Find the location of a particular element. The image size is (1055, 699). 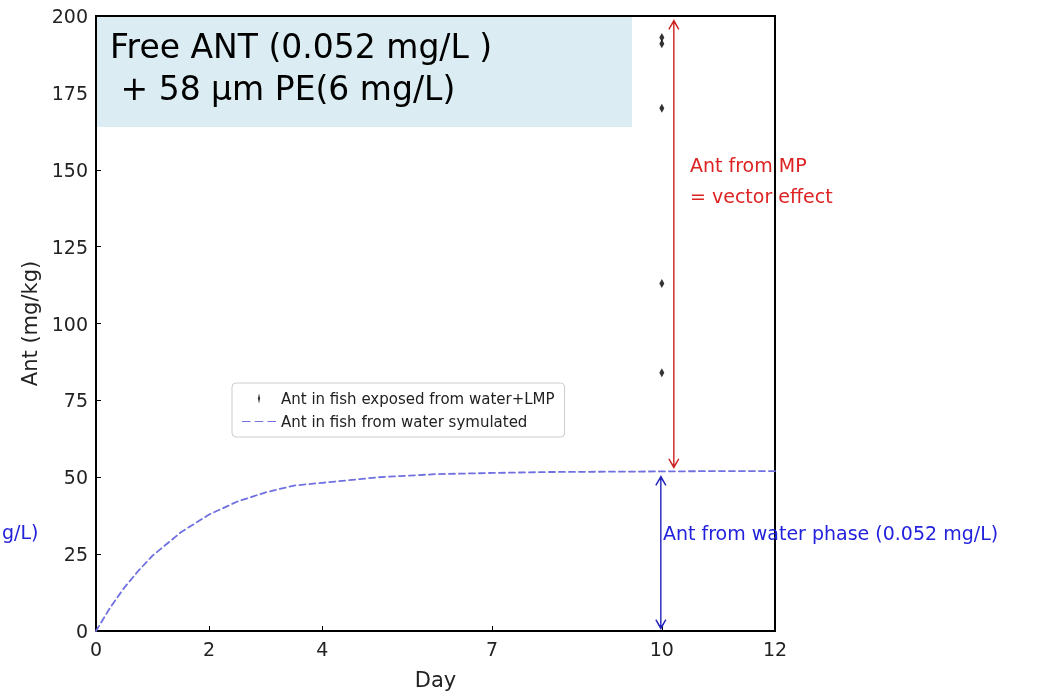

x-tick-label: 10 is located at coordinates (661, 648).